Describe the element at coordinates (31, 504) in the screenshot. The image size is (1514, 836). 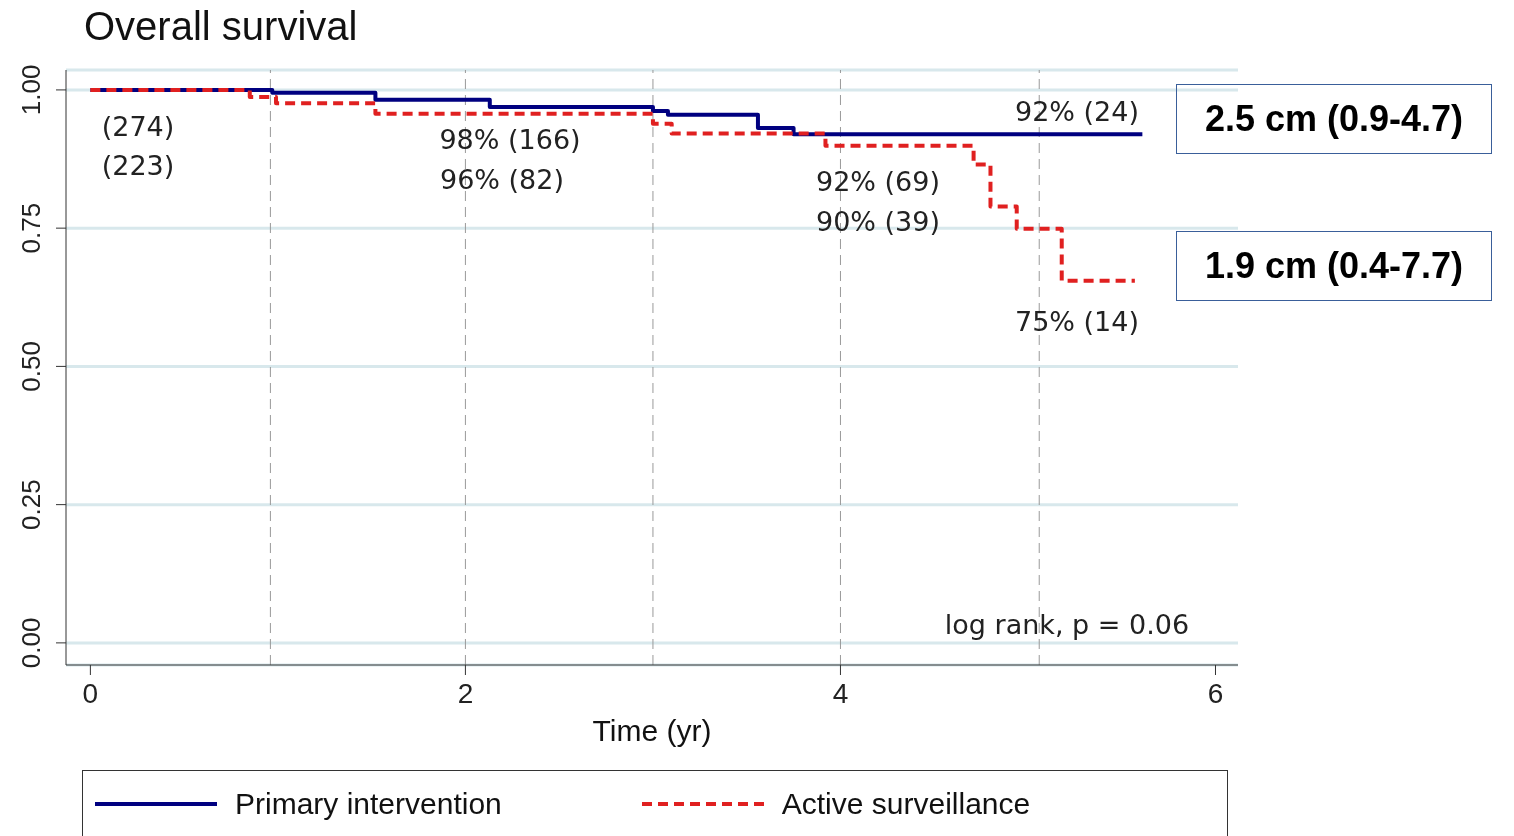
I see `y-tick-label: 0.25` at that location.